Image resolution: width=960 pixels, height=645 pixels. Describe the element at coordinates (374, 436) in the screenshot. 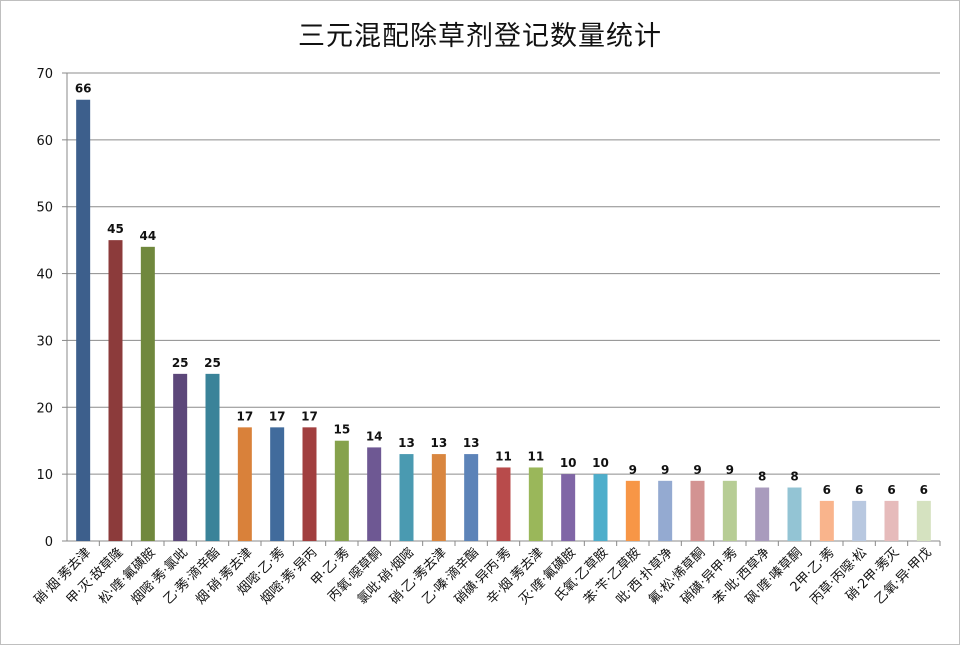

I see `data-label: 14` at that location.